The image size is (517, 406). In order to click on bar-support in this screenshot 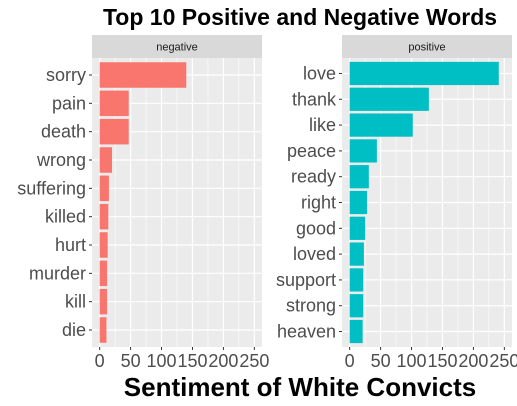, I will do `click(356, 280)`.